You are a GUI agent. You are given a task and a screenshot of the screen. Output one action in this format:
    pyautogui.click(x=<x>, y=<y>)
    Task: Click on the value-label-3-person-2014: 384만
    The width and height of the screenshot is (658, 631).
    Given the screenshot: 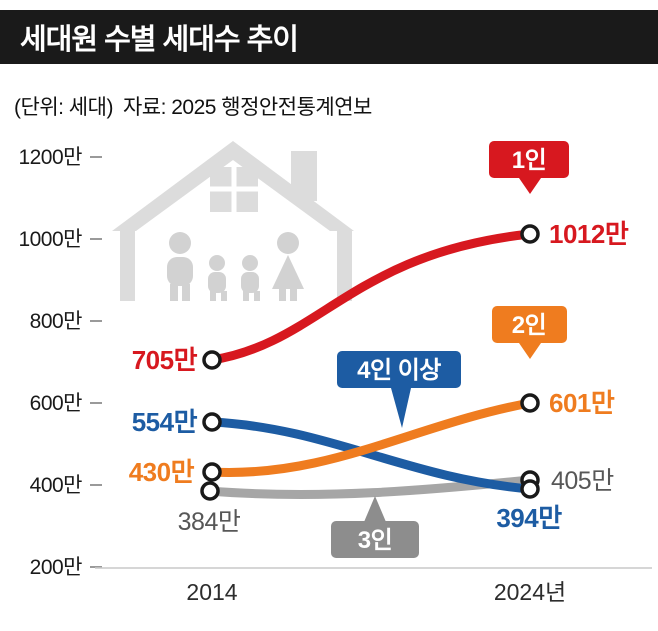 What is the action you would take?
    pyautogui.click(x=209, y=522)
    